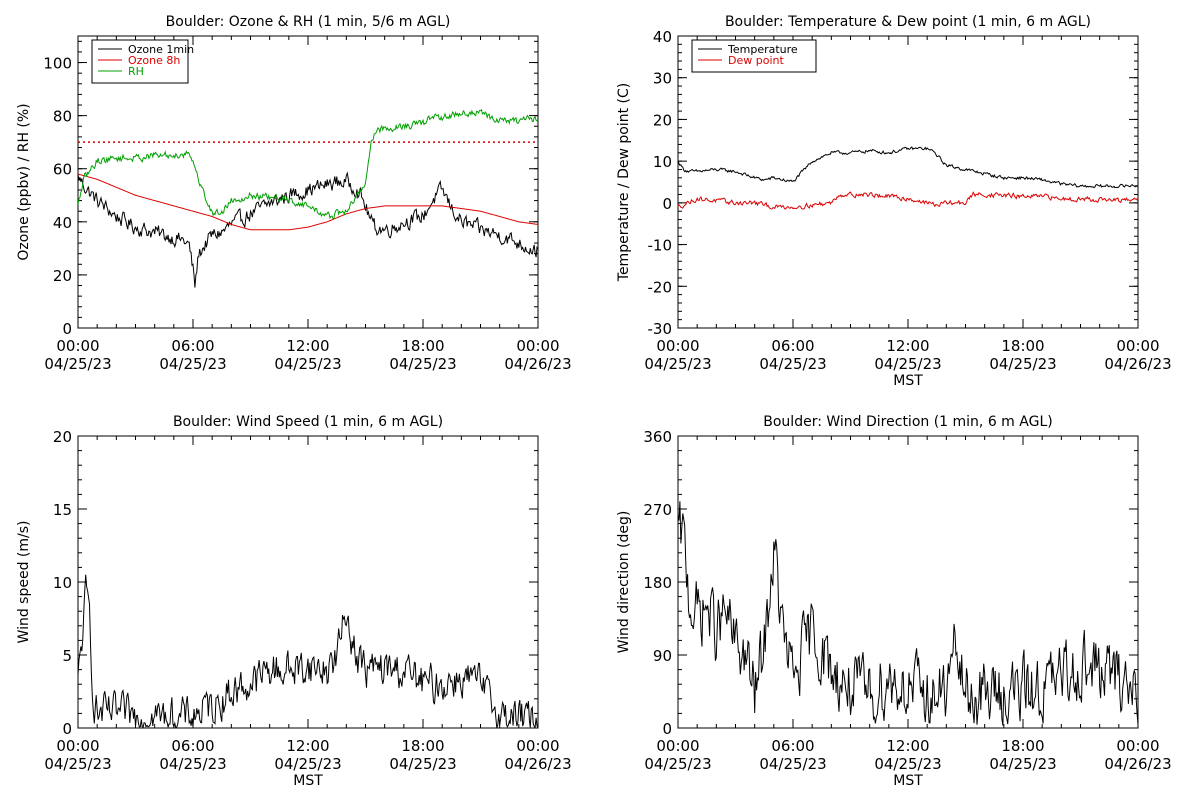  What do you see at coordinates (24, 181) in the screenshot?
I see `y-axis-label: Ozone (ppbv) / RH (%)` at bounding box center [24, 181].